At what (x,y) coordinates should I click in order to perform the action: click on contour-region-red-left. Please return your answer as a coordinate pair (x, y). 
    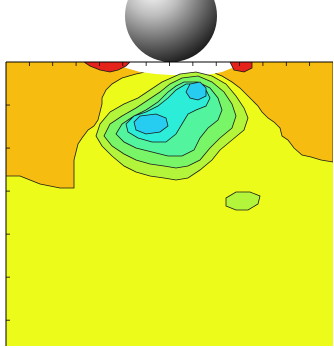
    Looking at the image, I should click on (107, 67).